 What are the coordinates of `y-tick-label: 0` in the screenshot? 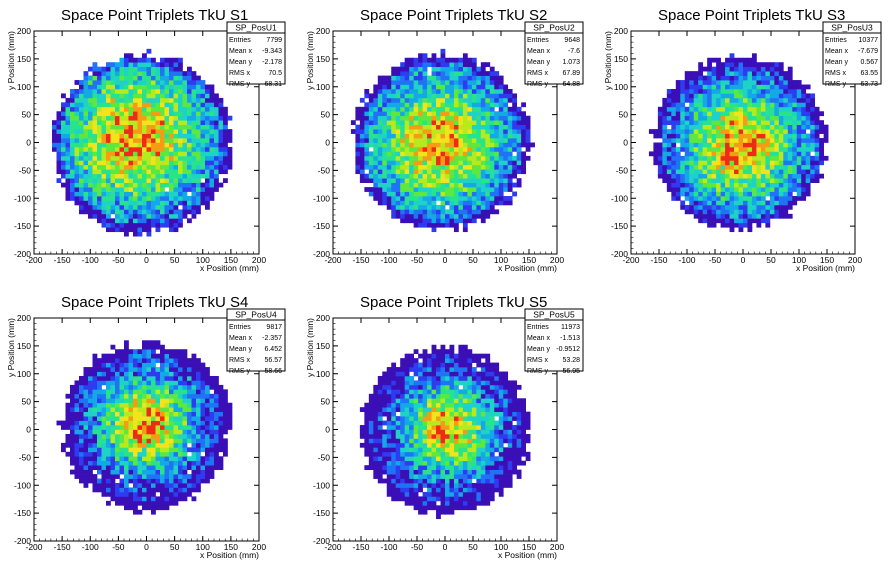 It's located at (327, 143).